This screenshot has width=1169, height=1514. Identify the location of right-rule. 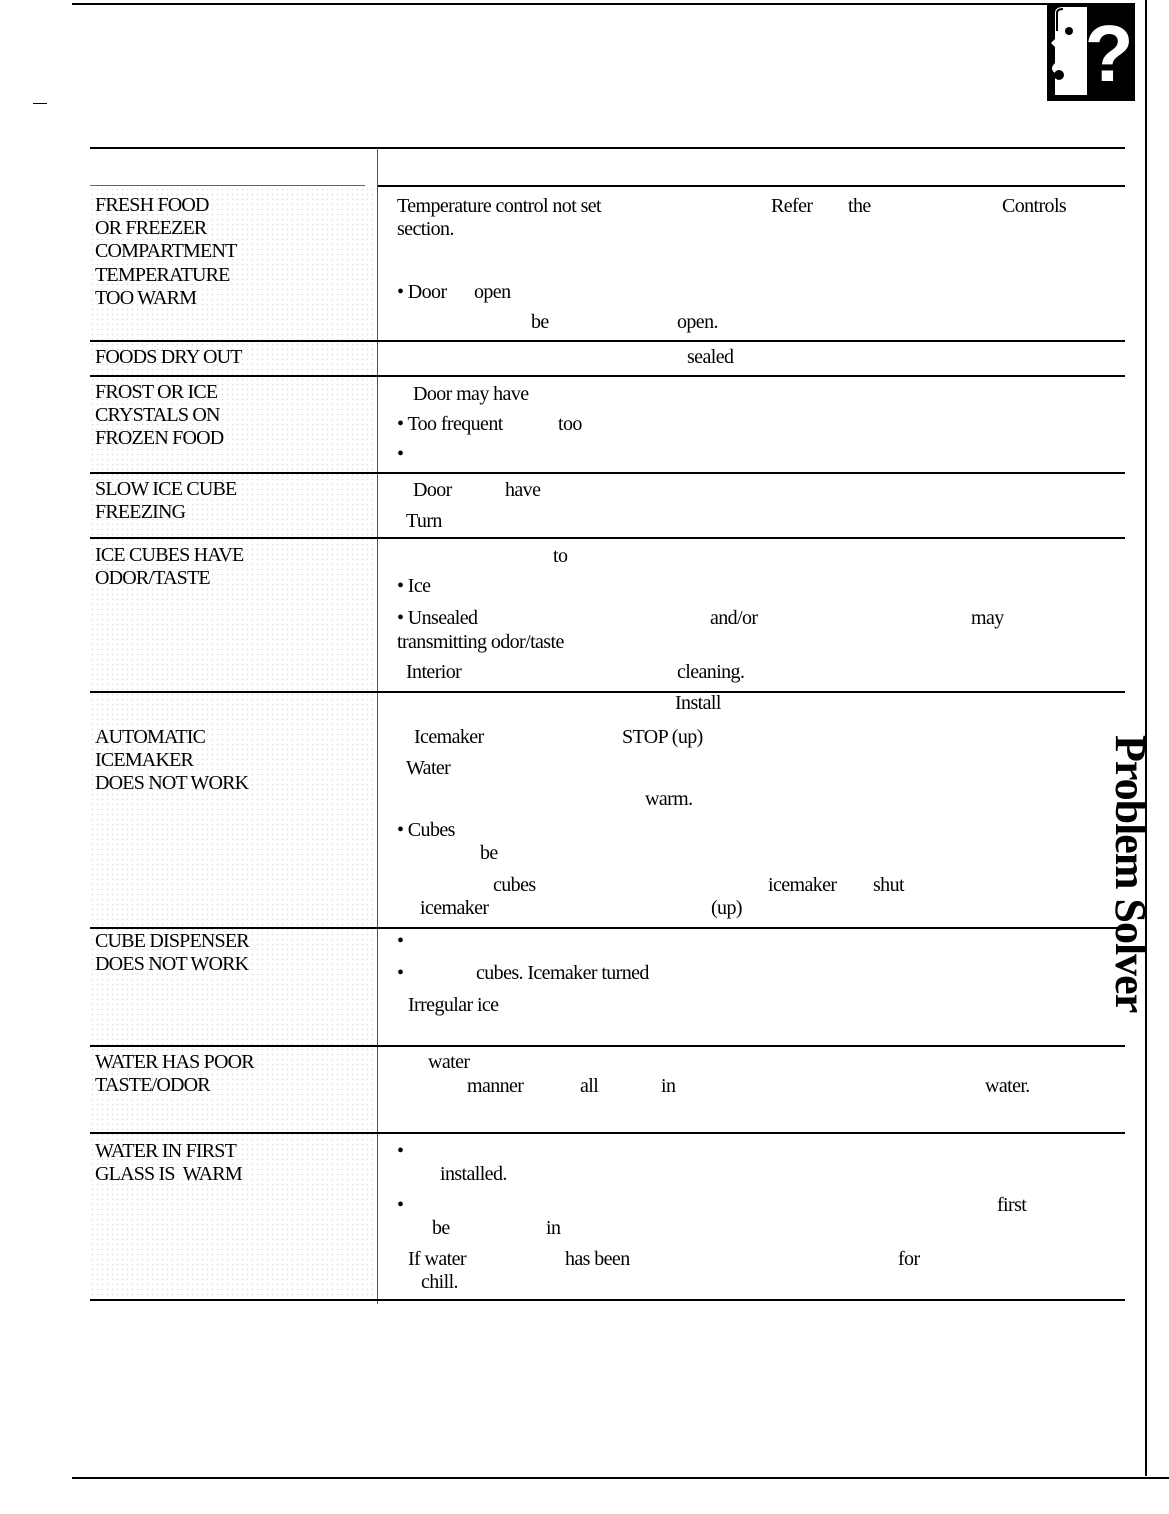
(1146, 738).